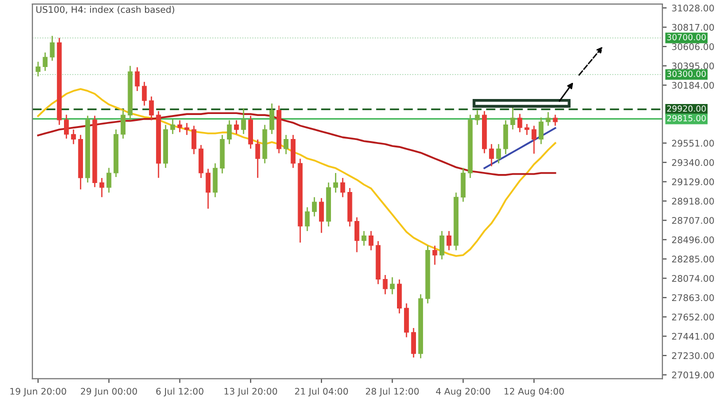  Describe the element at coordinates (693, 317) in the screenshot. I see `y-tick-label: 27652.00` at that location.